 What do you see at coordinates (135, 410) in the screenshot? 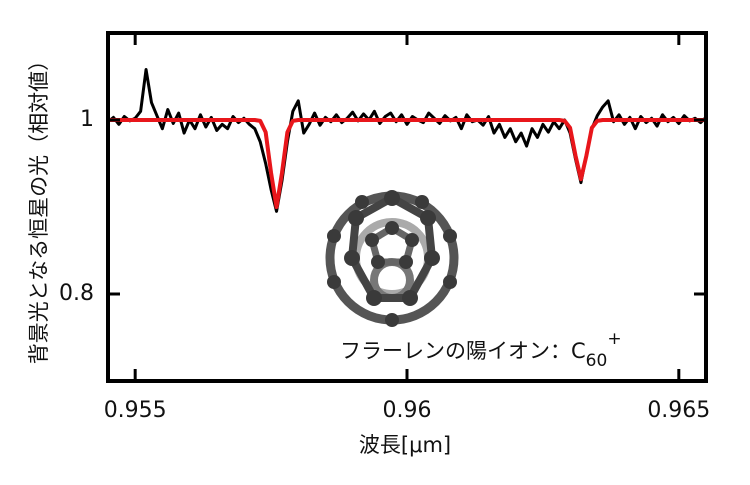
I see `x-tick-label: 0.955` at bounding box center [135, 410].